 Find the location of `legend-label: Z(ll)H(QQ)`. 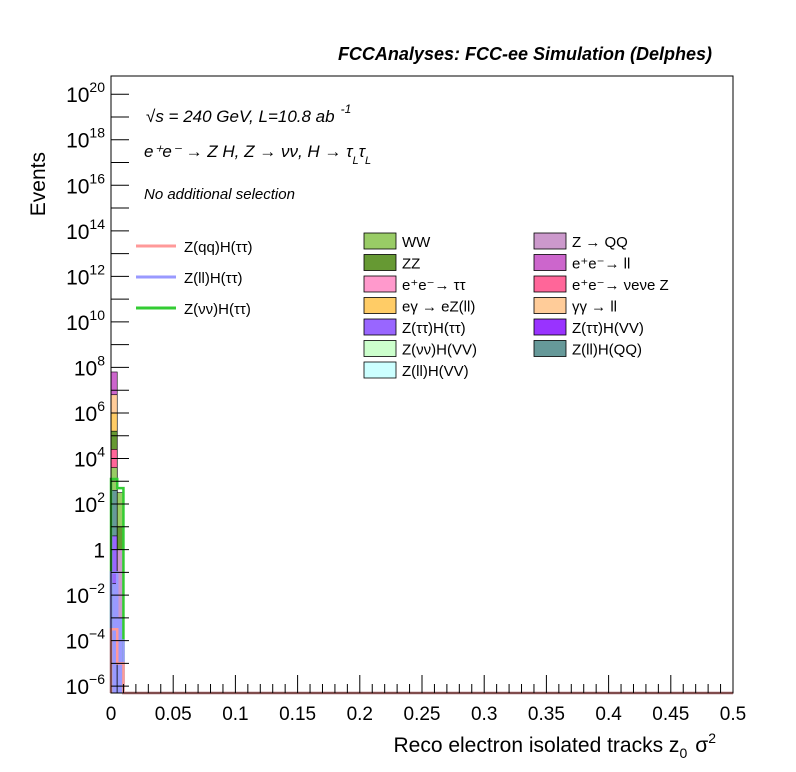

legend-label: Z(ll)H(QQ) is located at coordinates (607, 350).